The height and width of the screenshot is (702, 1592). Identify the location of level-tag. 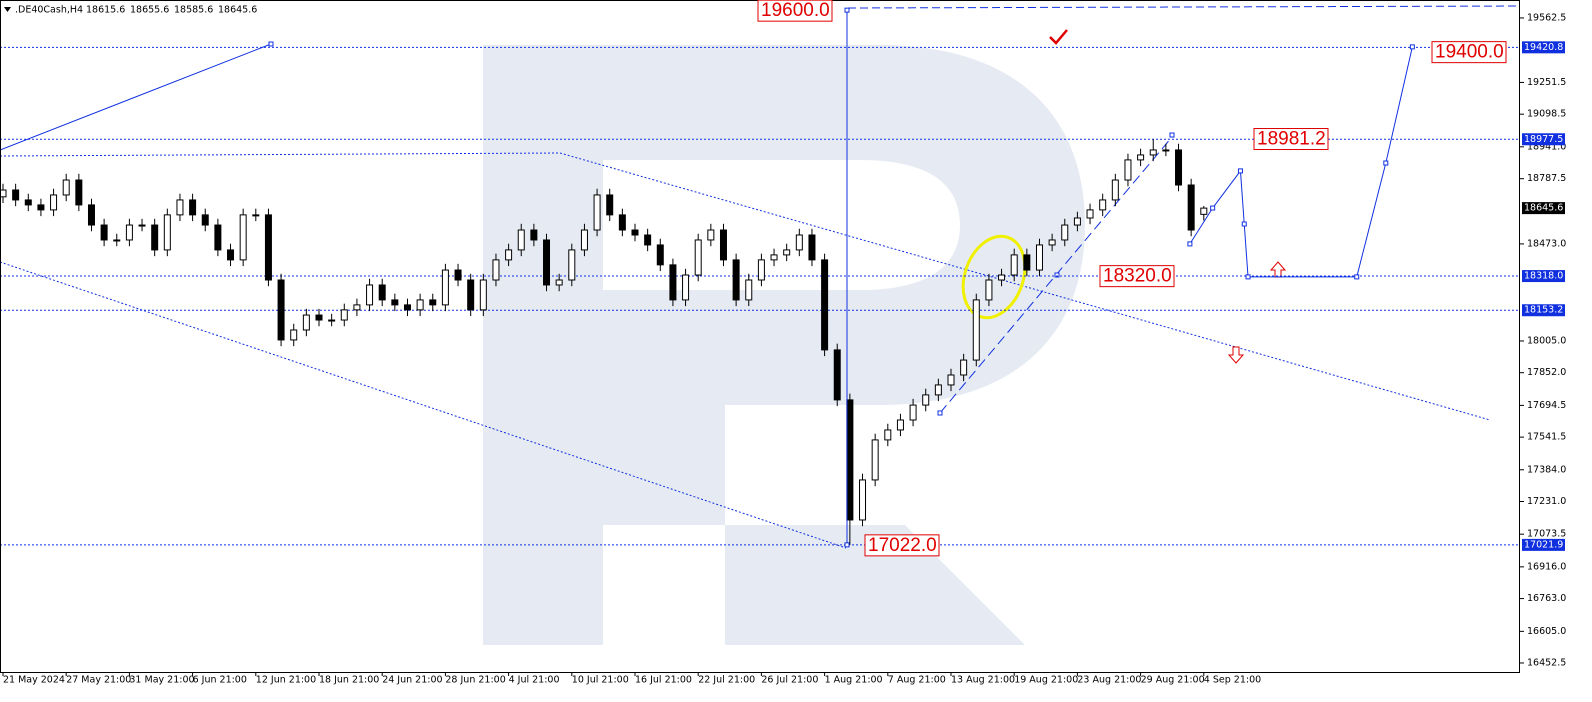
(1543, 139).